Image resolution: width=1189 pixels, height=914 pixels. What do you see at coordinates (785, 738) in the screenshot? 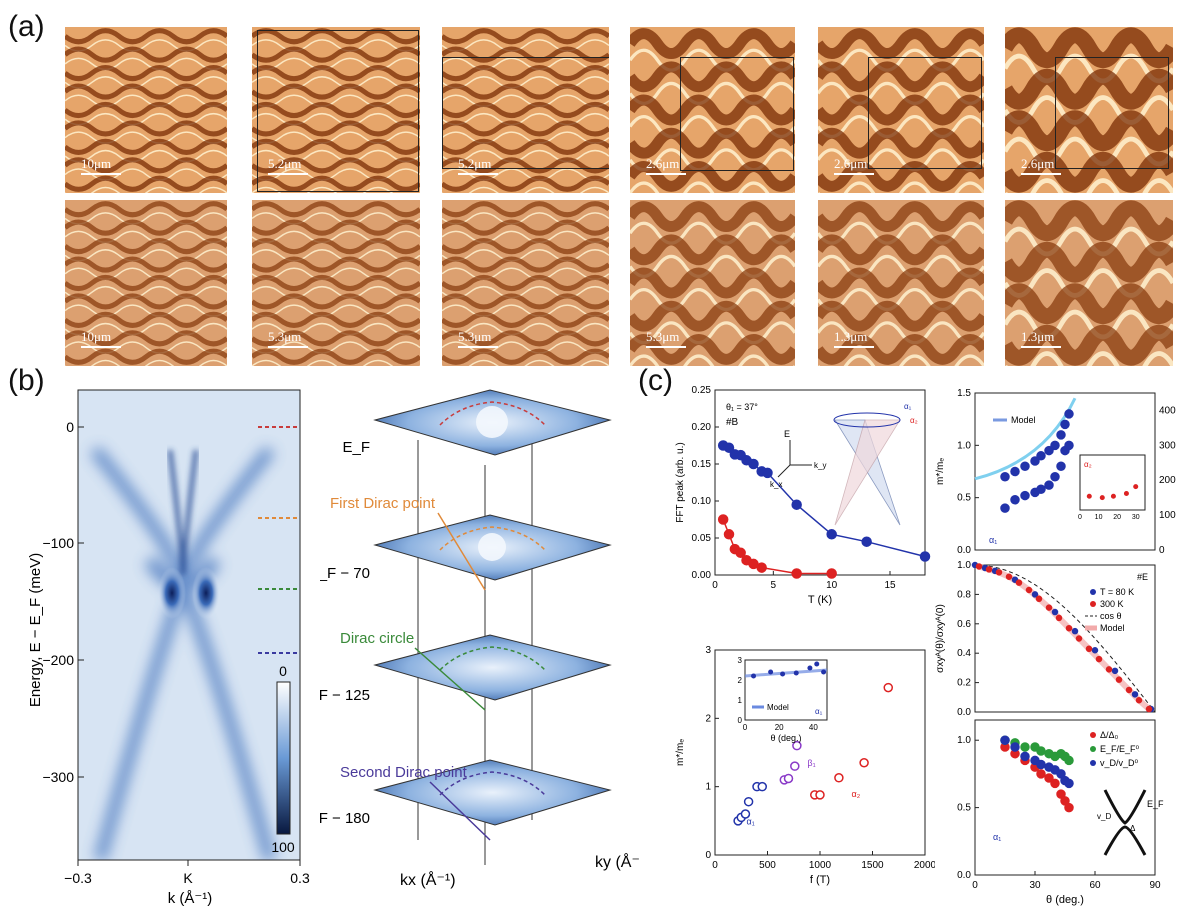
I see `inset-x-label: θ (deg.)` at bounding box center [785, 738].